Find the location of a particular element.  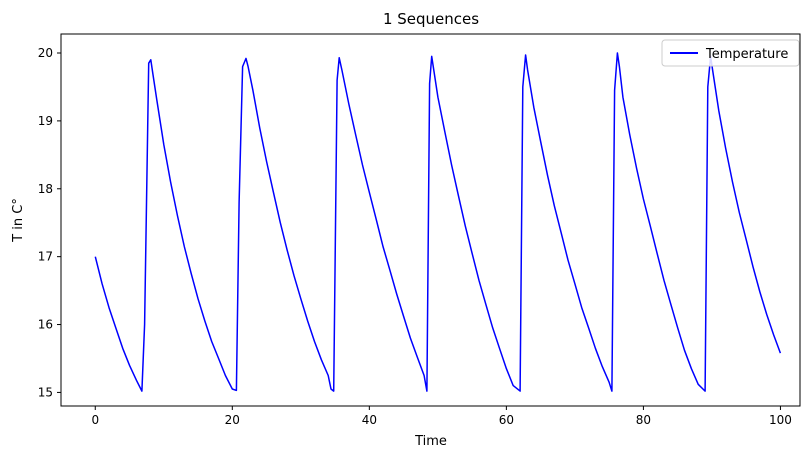

y-tick-label: 17 is located at coordinates (45, 257).